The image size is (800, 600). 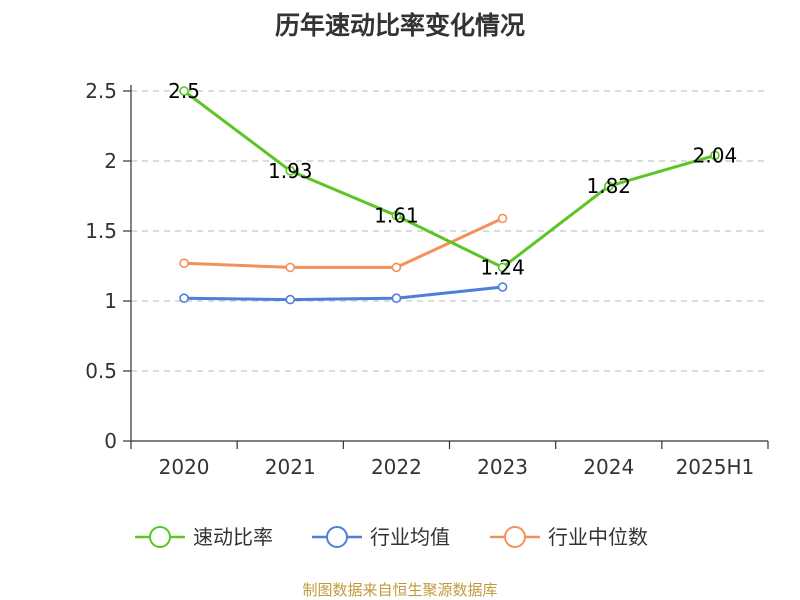 What do you see at coordinates (399, 25) in the screenshot?
I see `chart-title: 历年速动比率变化情况` at bounding box center [399, 25].